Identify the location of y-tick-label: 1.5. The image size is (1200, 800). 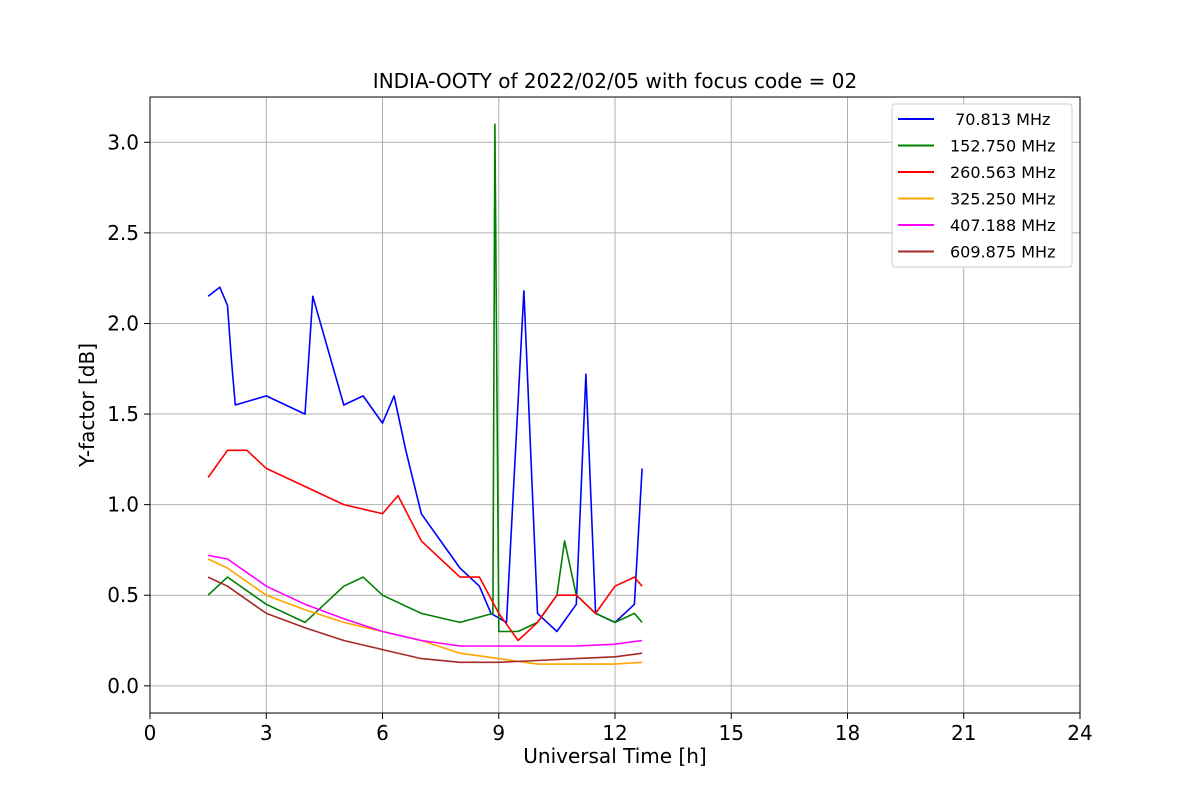
(123, 414).